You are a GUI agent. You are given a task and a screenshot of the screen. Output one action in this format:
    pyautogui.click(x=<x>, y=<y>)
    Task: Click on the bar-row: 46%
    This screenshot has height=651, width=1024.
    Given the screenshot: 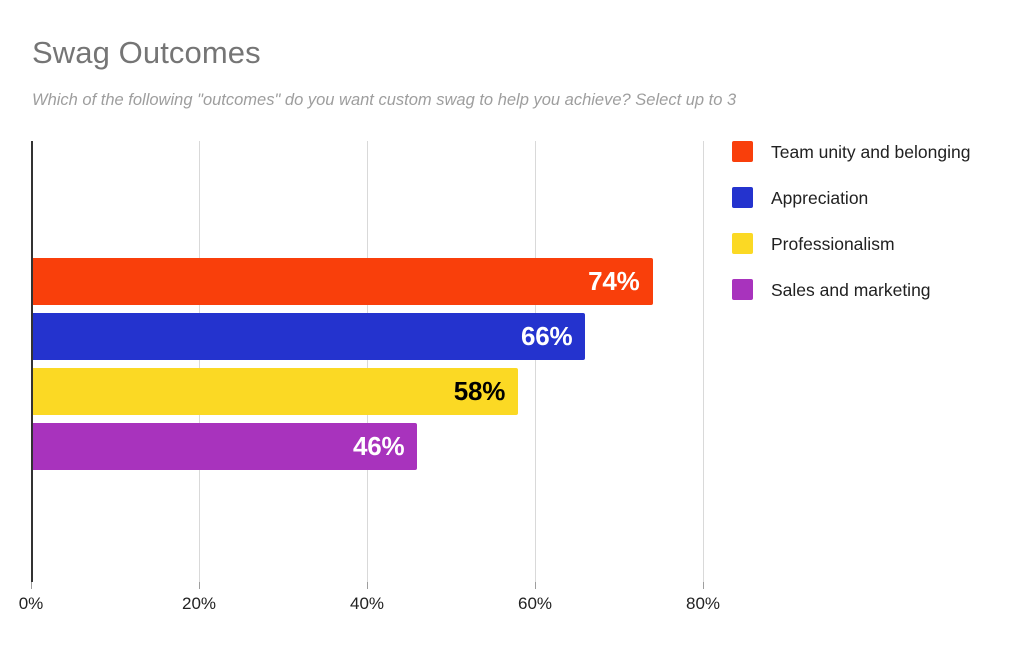 What is the action you would take?
    pyautogui.click(x=224, y=446)
    